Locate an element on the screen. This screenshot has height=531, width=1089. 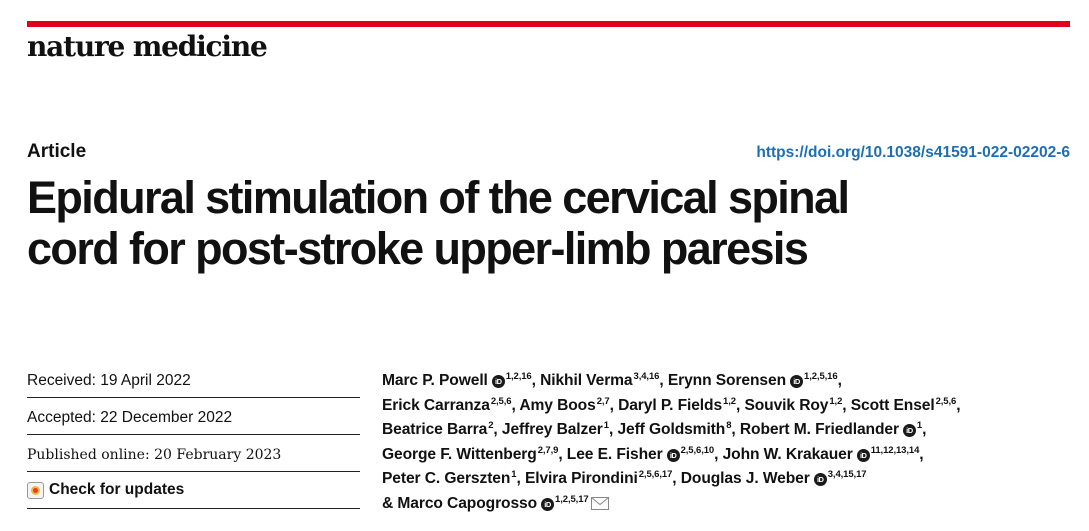
author-name: Beatrice Barra is located at coordinates (435, 430).